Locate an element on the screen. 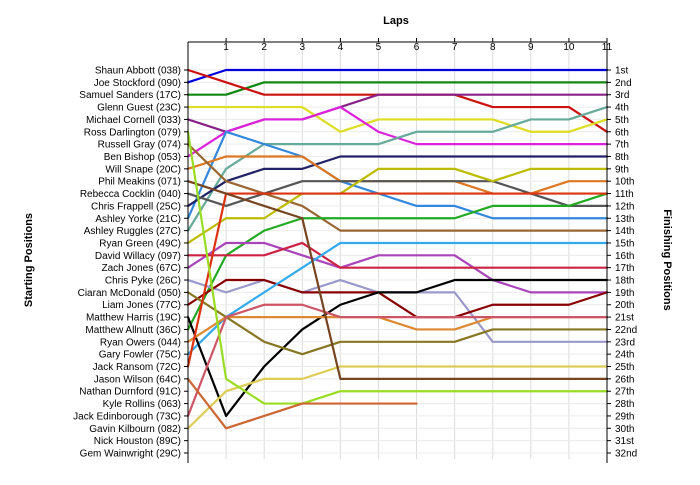  starting-position-label: Will Snape (20C) is located at coordinates (143, 169).